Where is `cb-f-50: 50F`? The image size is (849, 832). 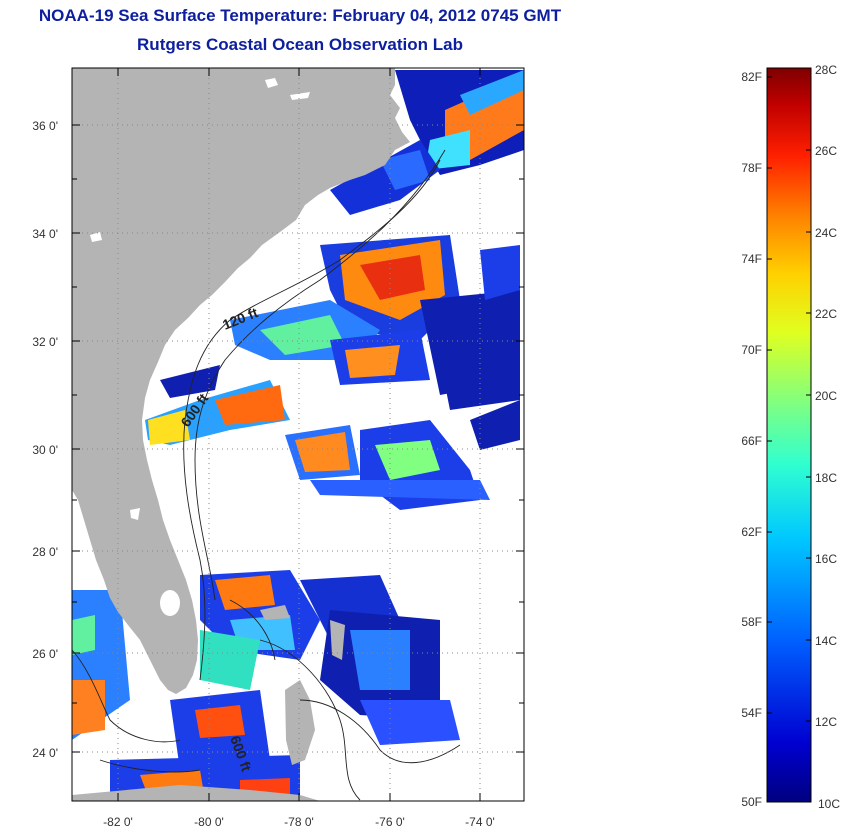
cb-f-50: 50F is located at coordinates (751, 802).